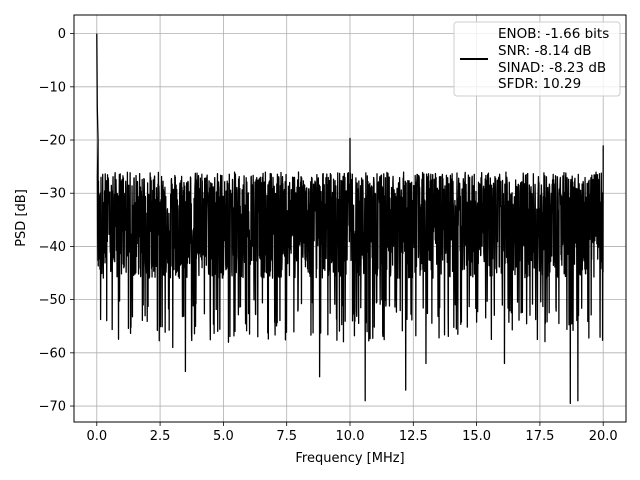 The height and width of the screenshot is (480, 640). Describe the element at coordinates (545, 51) in the screenshot. I see `legend-line-2: SNR: -8.14 dB` at that location.